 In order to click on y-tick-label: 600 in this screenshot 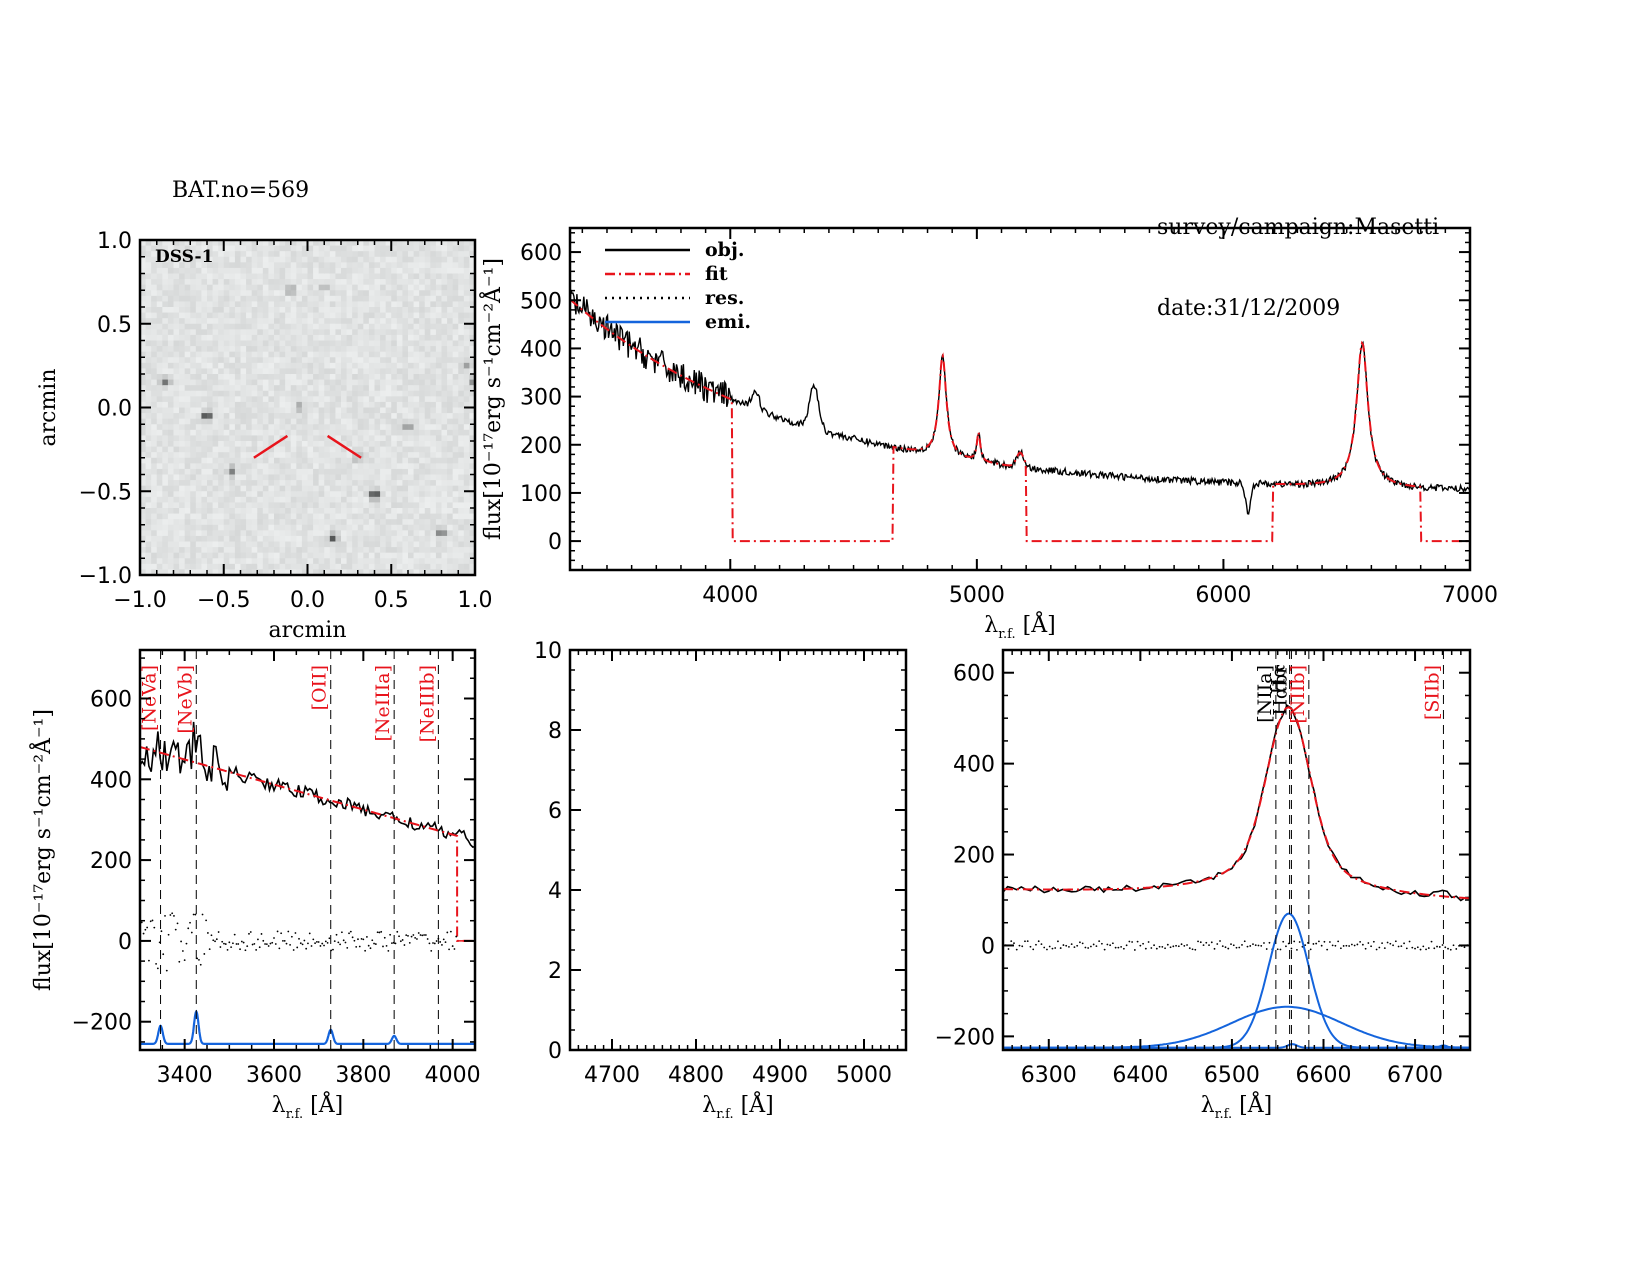, I will do `click(111, 699)`.